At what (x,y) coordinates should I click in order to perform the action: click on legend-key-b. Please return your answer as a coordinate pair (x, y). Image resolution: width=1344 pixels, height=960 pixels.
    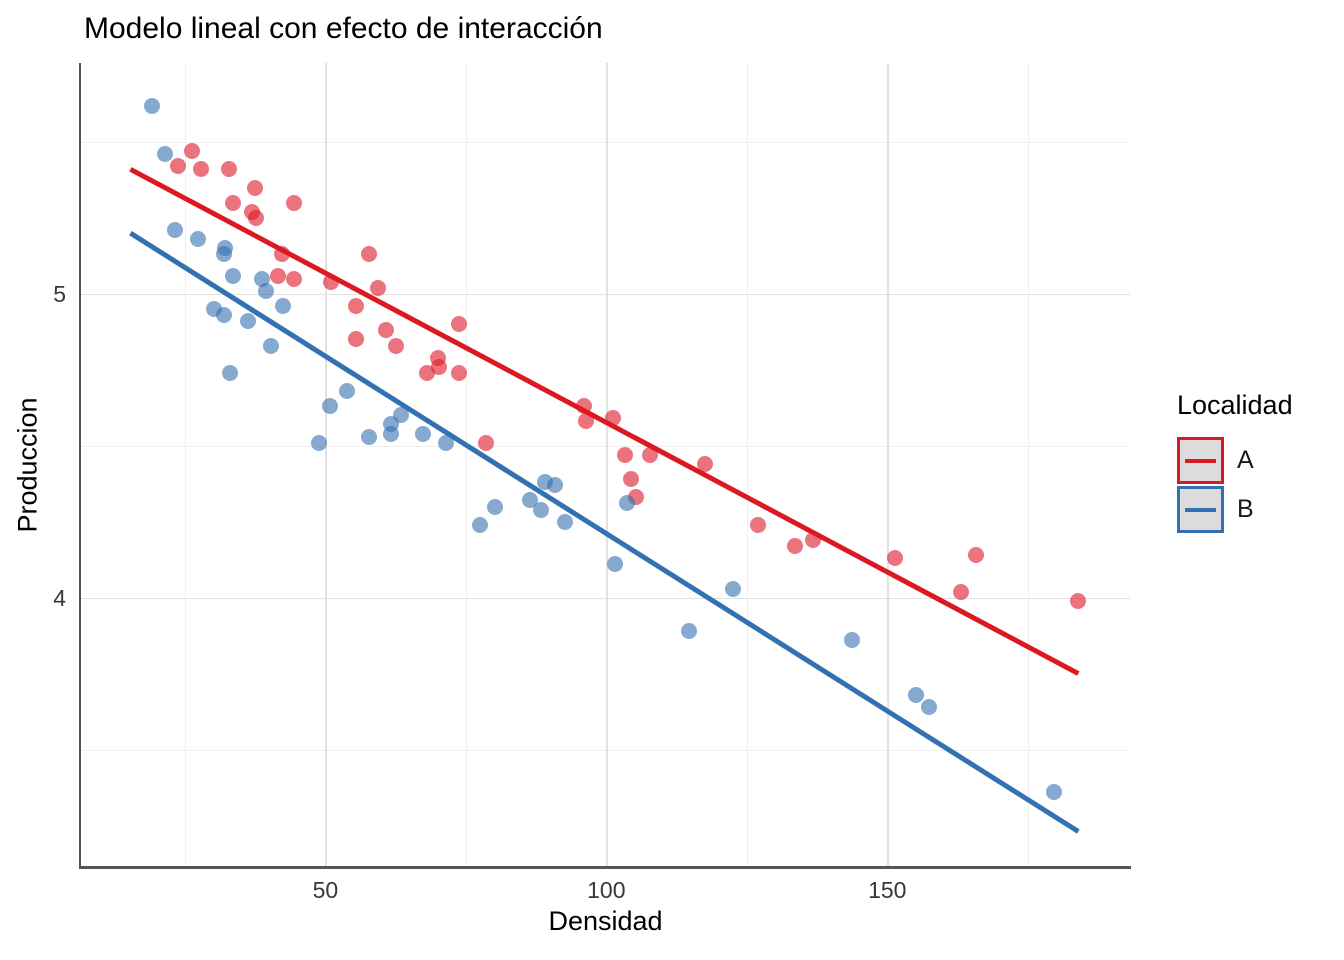
    Looking at the image, I should click on (1200, 509).